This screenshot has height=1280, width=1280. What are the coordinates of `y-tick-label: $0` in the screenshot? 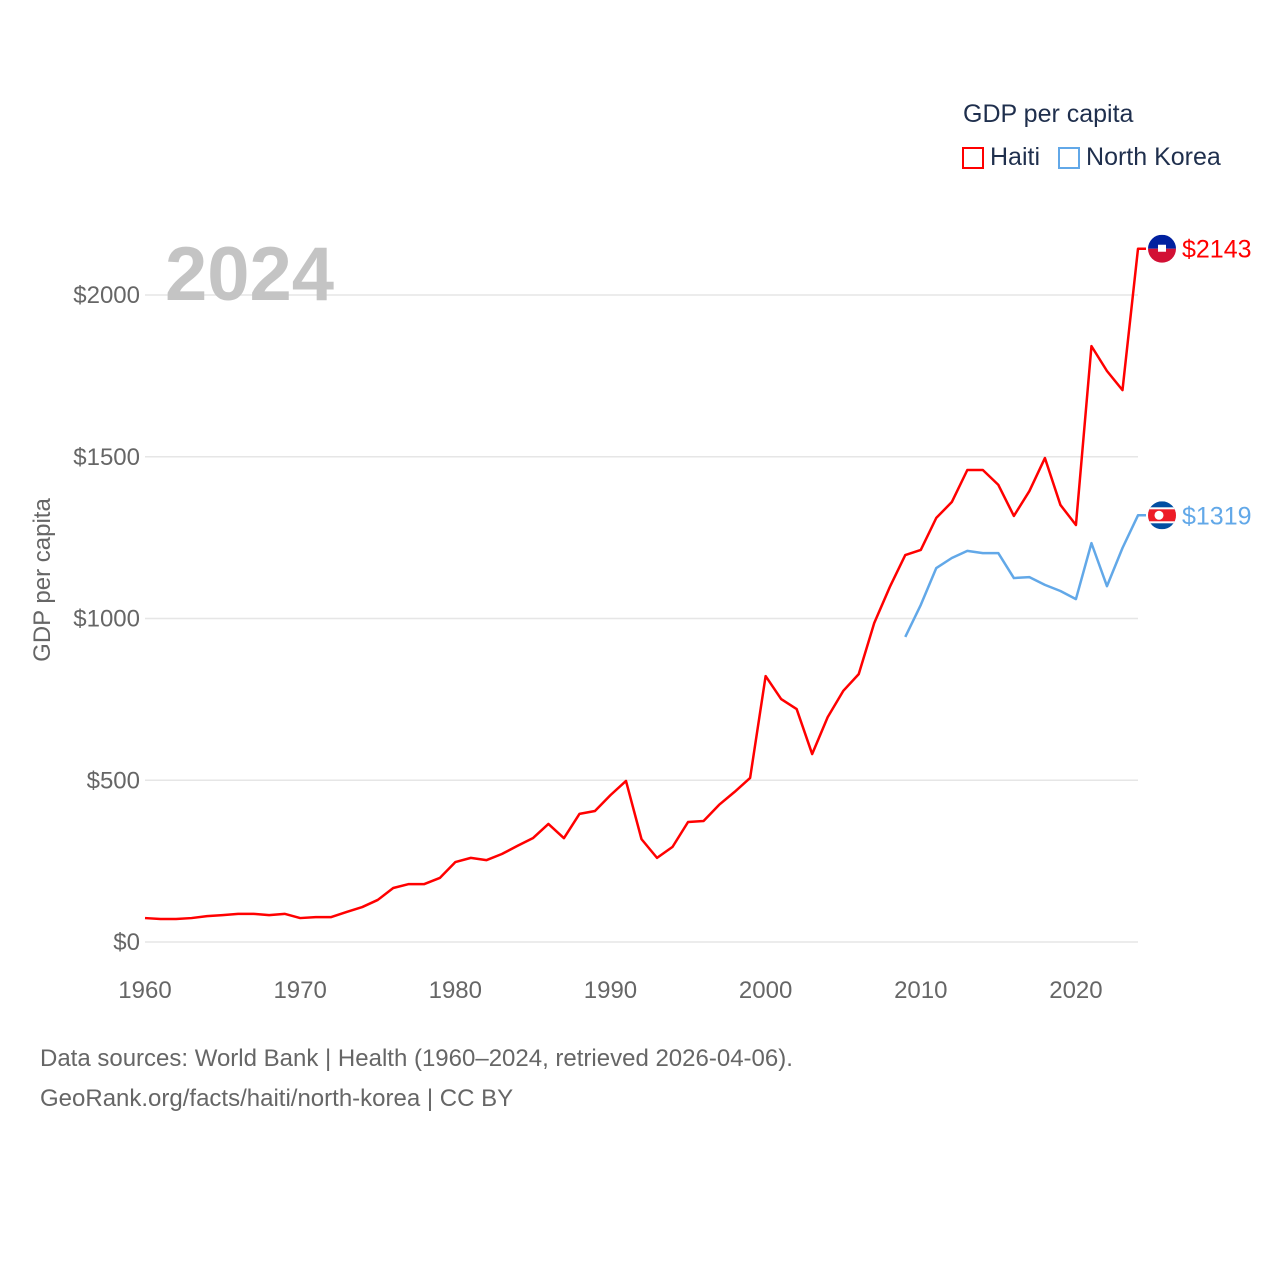 It's located at (126, 942).